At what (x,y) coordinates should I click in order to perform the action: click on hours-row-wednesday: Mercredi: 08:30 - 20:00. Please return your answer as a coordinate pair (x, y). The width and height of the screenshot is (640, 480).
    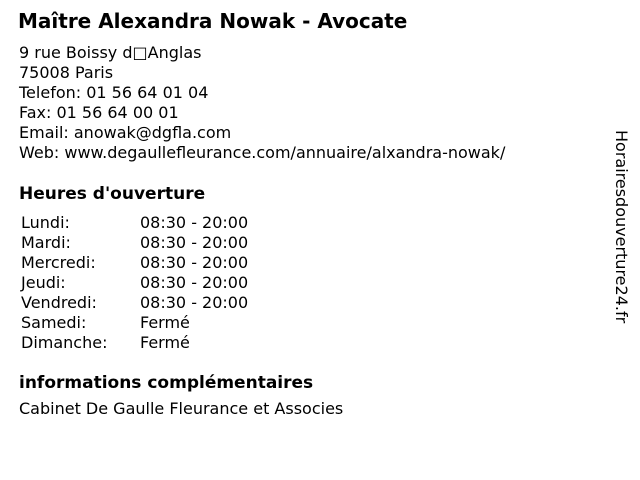
    Looking at the image, I should click on (134, 263).